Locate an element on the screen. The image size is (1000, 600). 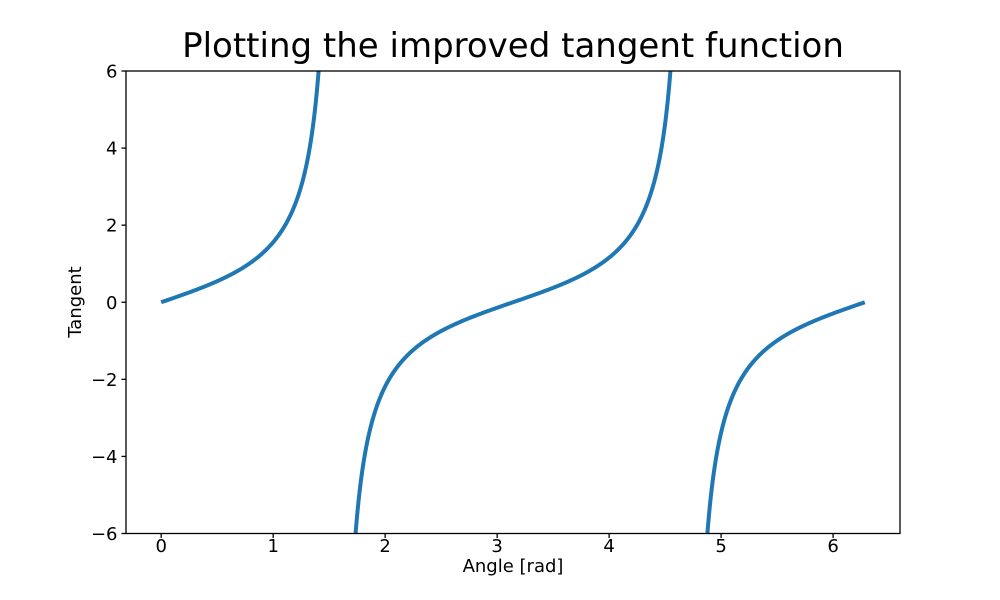
chart-title: Plotting the improved tangent function is located at coordinates (513, 46).